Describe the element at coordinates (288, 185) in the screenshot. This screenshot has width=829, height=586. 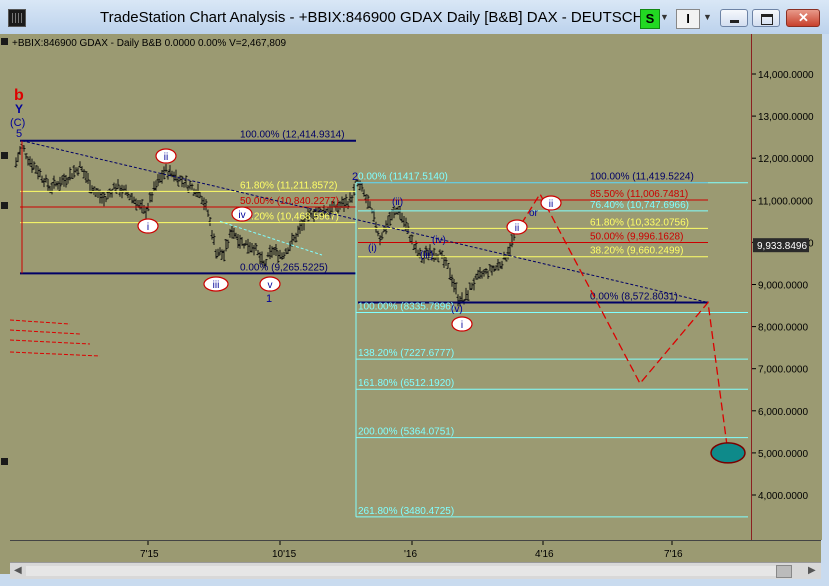
I see `fib-2015-label: 61.80% (11,211.8572)` at that location.